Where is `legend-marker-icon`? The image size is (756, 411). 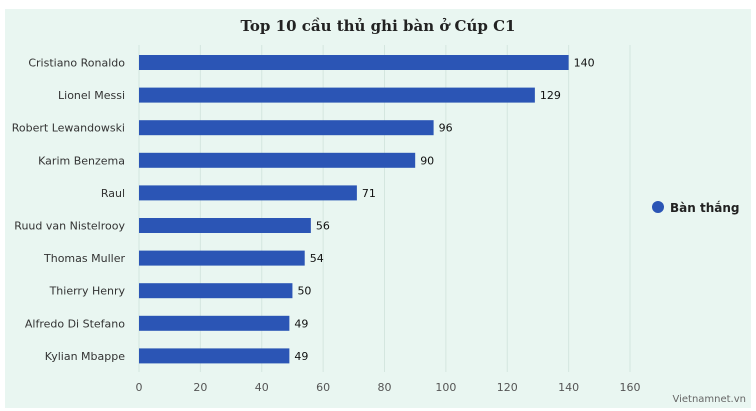 legend-marker-icon is located at coordinates (658, 207).